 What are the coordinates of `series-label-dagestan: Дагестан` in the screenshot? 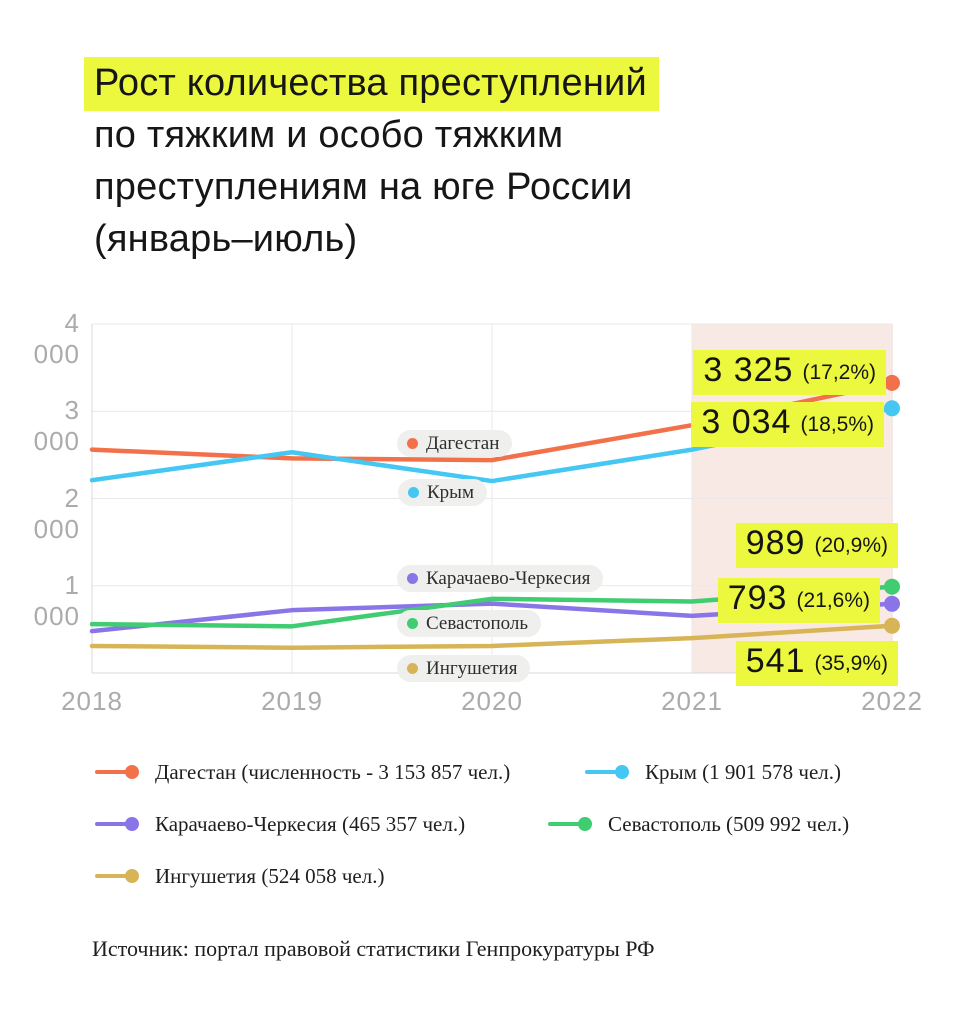 It's located at (455, 443).